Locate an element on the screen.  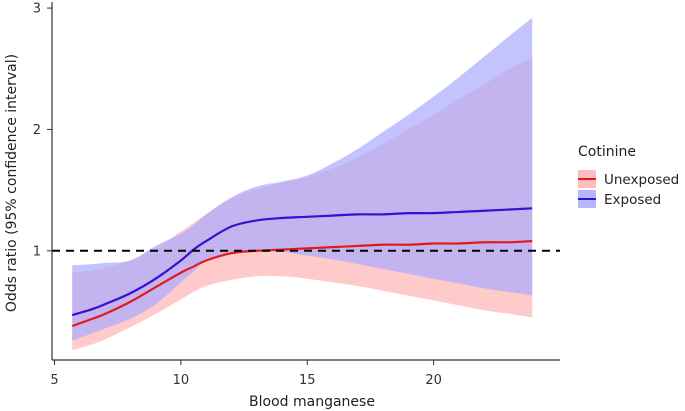
y-axis-ticks: 1 2 3 is located at coordinates (42, 130).